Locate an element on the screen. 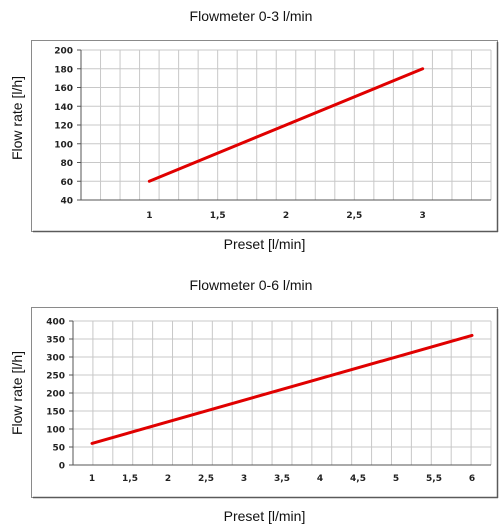 This screenshot has width=502, height=530. chart-2-ylabel: Flow rate [l/h] is located at coordinates (17, 393).